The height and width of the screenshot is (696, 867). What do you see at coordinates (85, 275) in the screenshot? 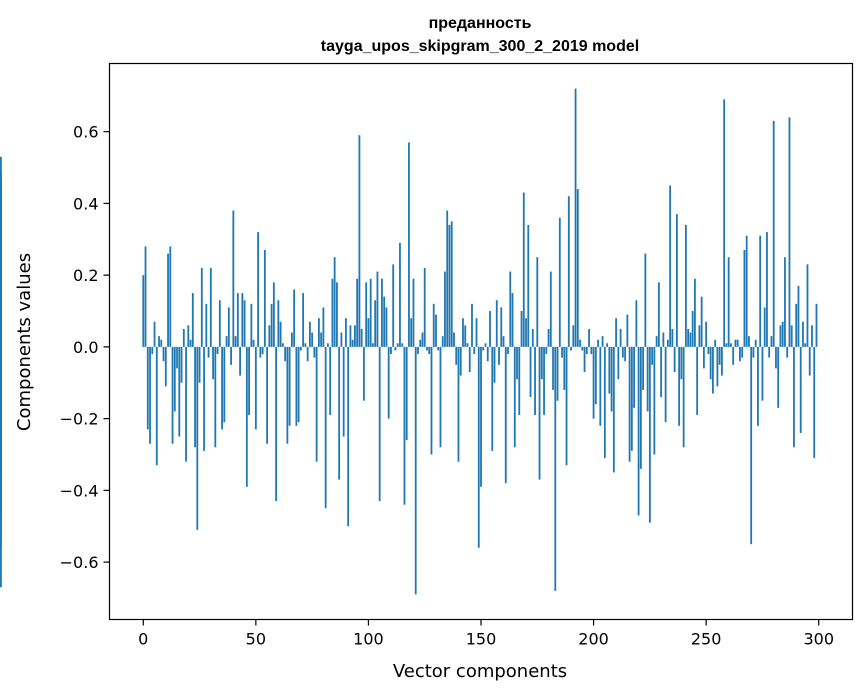
I see `y-tick-label: 0.2` at bounding box center [85, 275].